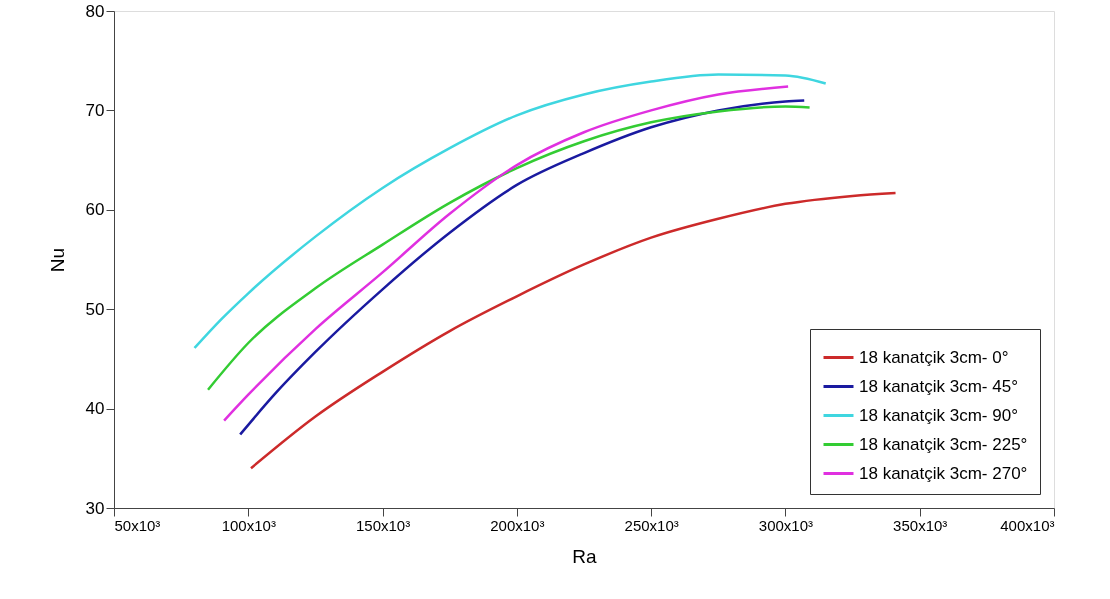 This screenshot has width=1110, height=599. Describe the element at coordinates (938, 386) in the screenshot. I see `legend-label: 18 kanatçik 3cm- 45°` at that location.